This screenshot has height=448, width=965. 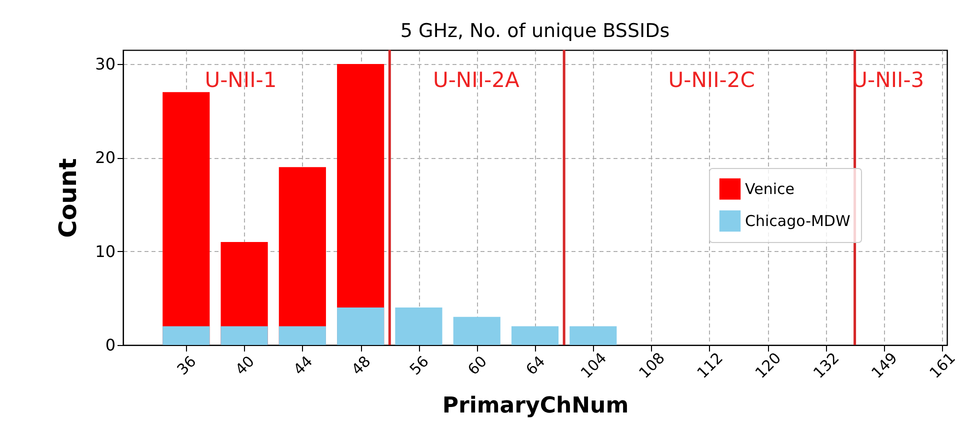 What do you see at coordinates (709, 365) in the screenshot?
I see `x-tick-label: 112` at bounding box center [709, 365].